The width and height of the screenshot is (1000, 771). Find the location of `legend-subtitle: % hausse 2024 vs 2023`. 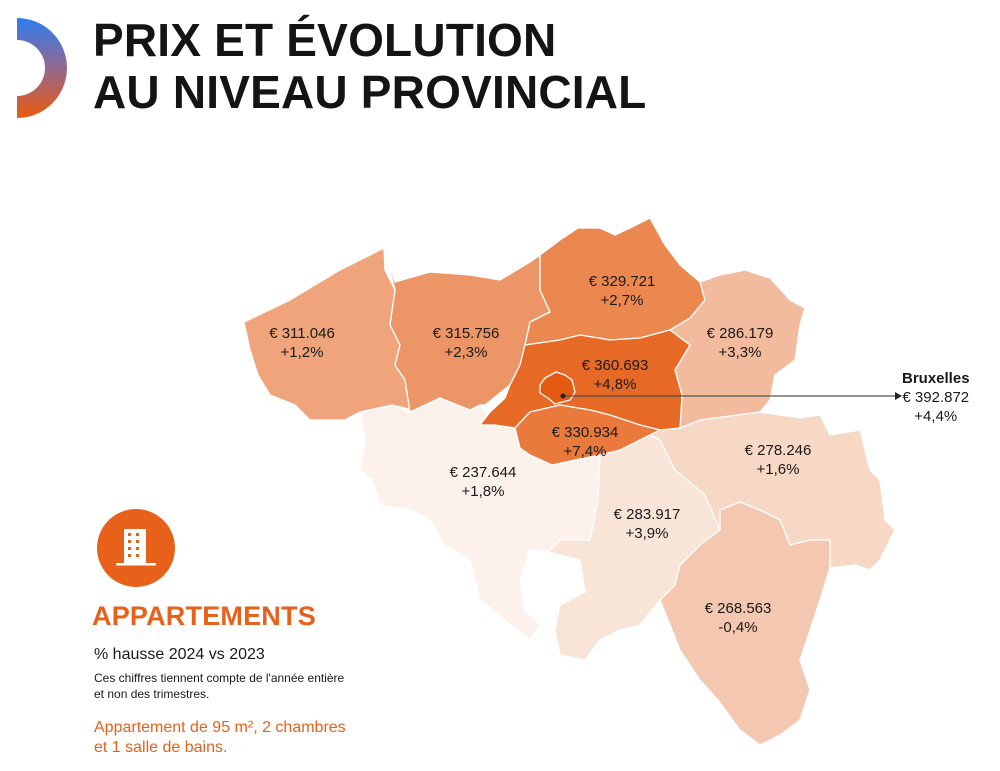

legend-subtitle: % hausse 2024 vs 2023 is located at coordinates (179, 654).